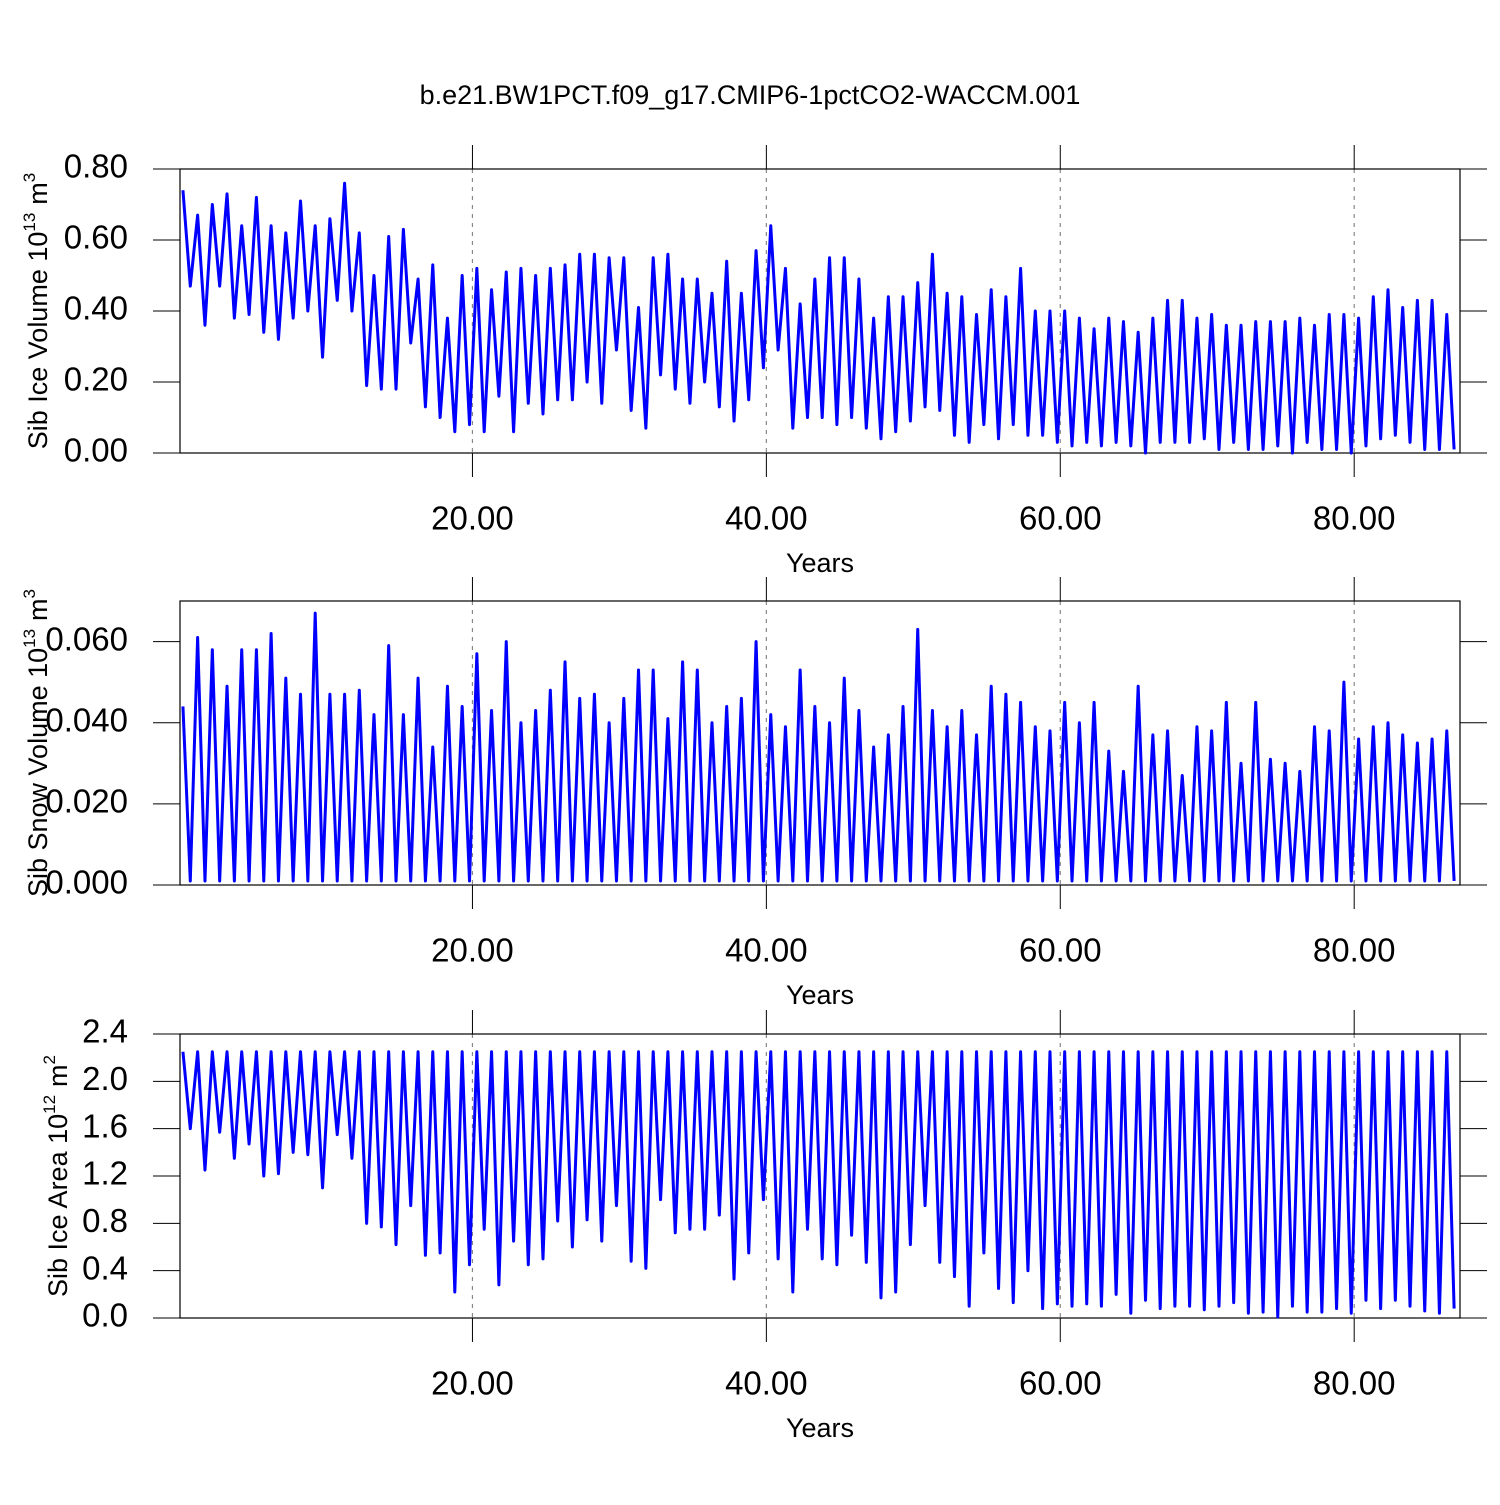 This screenshot has width=1500, height=1505. Describe the element at coordinates (86, 882) in the screenshot. I see `y-tick-label: 0.000` at that location.